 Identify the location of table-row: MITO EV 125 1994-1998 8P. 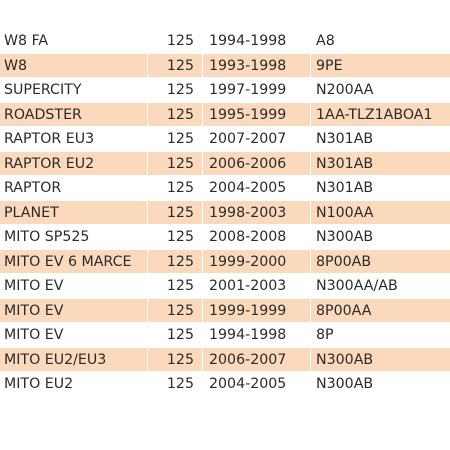
(225, 335).